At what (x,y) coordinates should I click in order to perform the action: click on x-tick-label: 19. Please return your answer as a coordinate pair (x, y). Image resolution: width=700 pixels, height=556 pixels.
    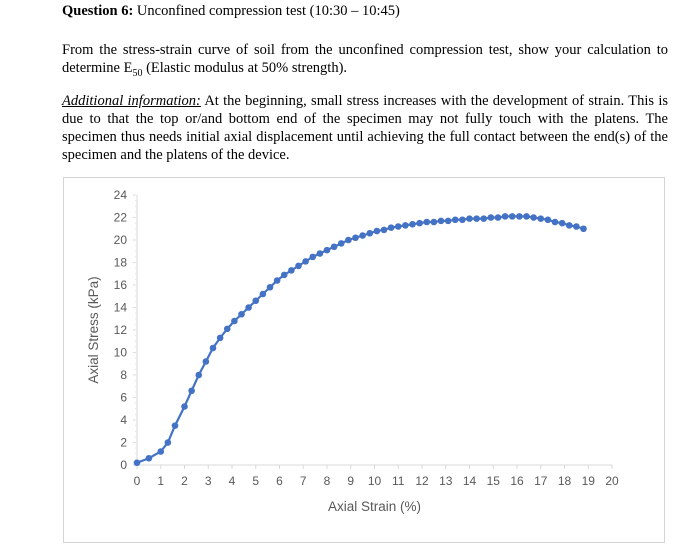
    Looking at the image, I should click on (589, 481).